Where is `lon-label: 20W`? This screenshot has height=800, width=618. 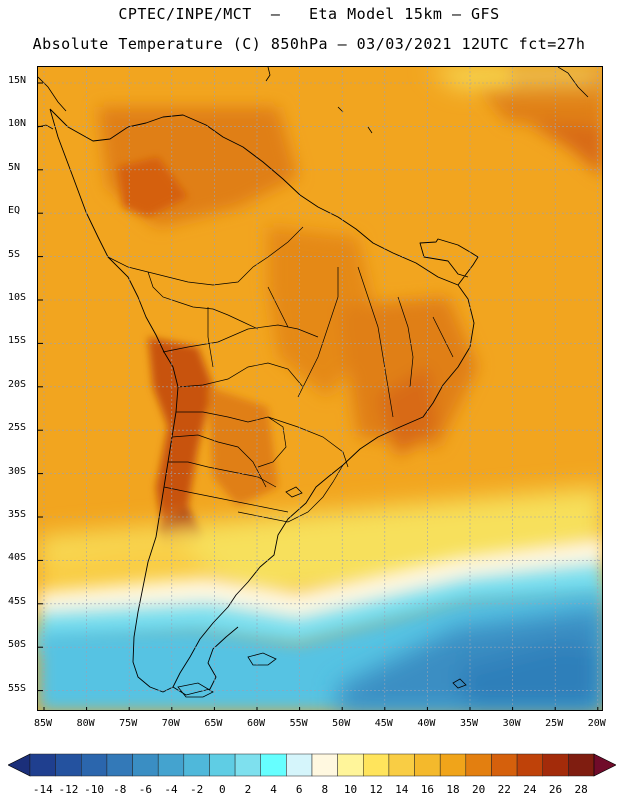 lon-label: 20W is located at coordinates (596, 723).